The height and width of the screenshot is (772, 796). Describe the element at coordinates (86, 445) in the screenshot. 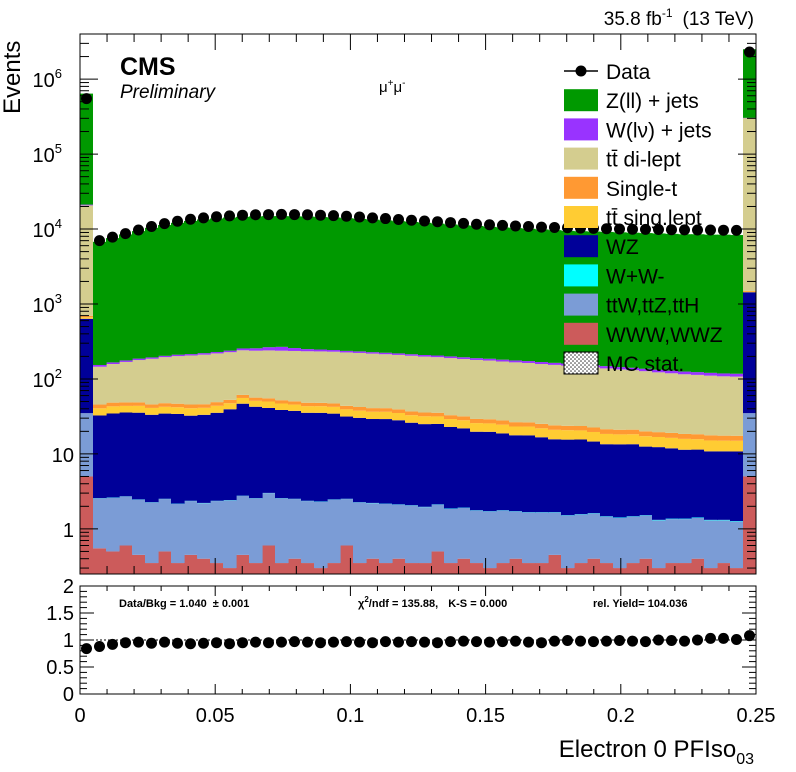

I see `edge-bar-ttv` at that location.